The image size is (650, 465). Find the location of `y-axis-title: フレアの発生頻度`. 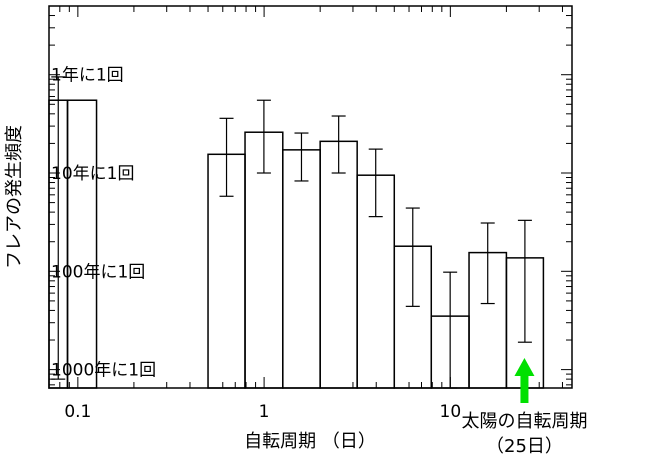

y-axis-title: フレアの発生頻度 is located at coordinates (14, 197).